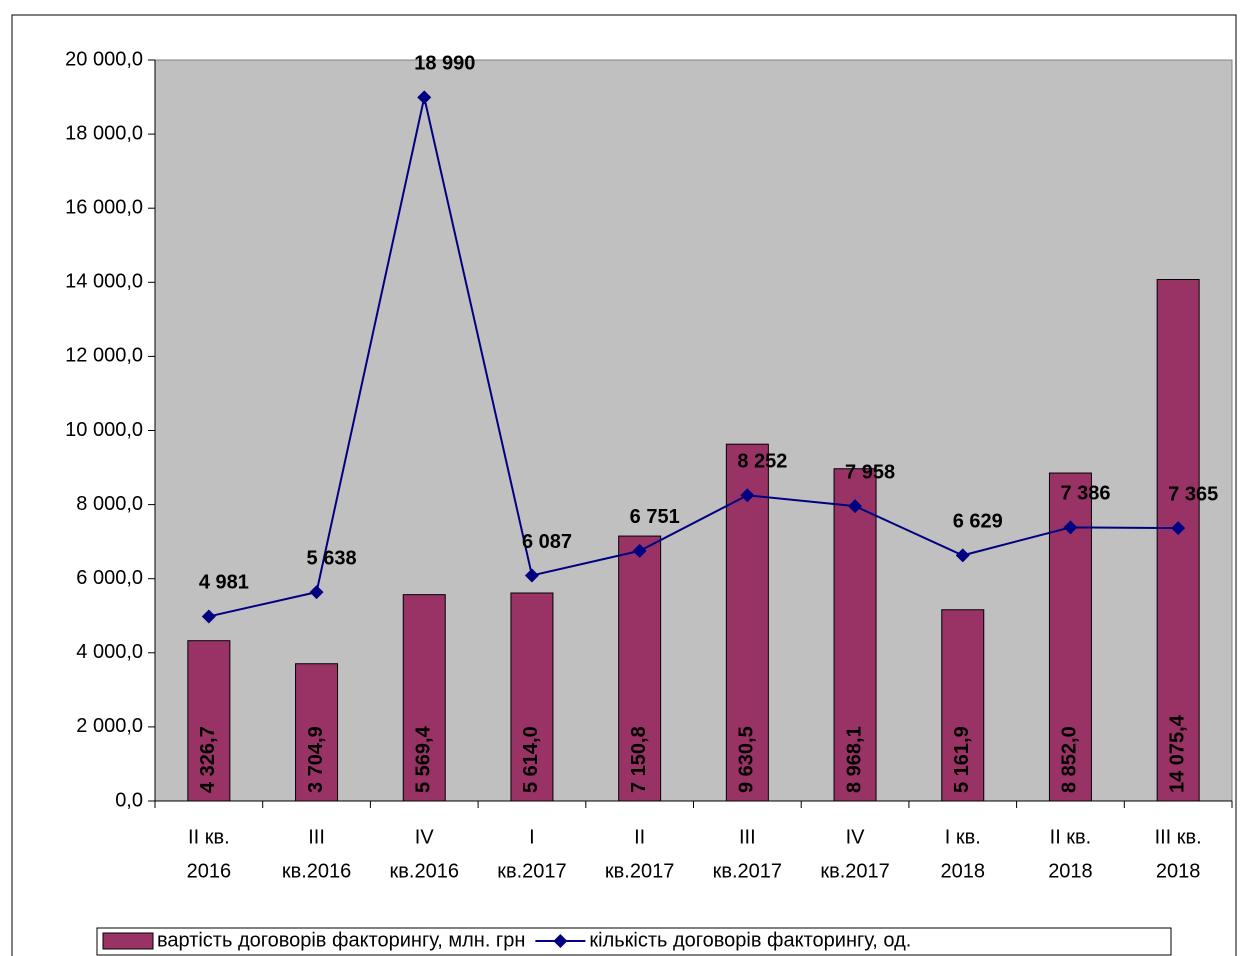  Describe the element at coordinates (531, 759) in the screenshot. I see `bar-label: 5 614,0` at that location.